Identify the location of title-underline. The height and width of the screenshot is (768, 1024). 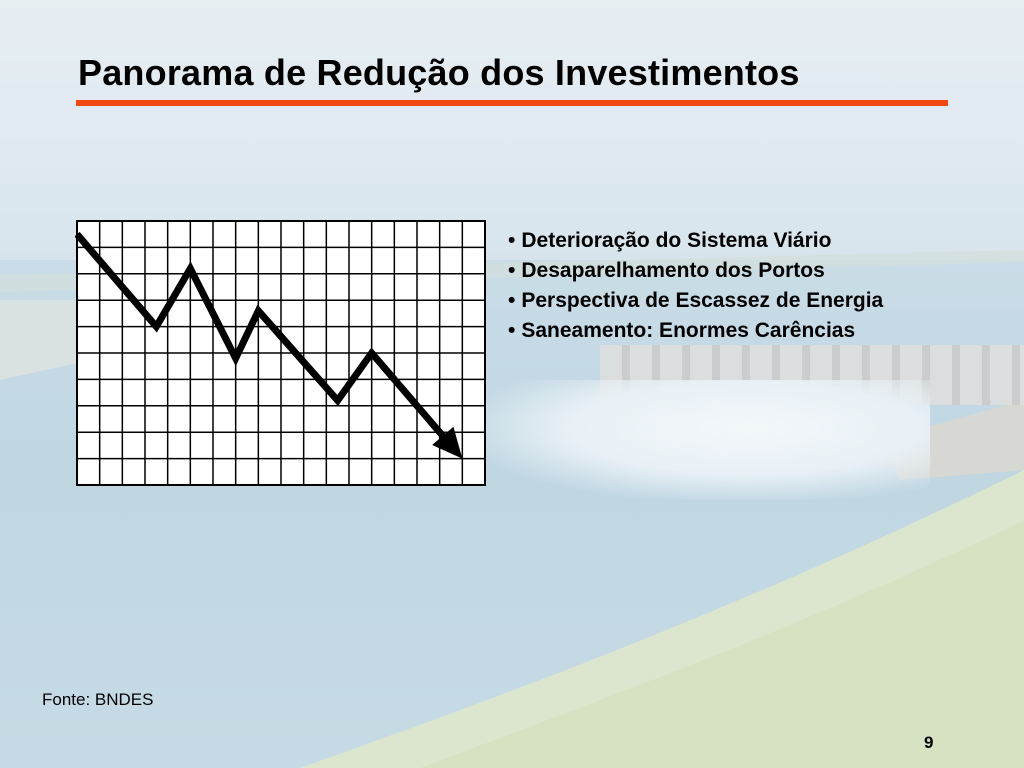
(512, 103).